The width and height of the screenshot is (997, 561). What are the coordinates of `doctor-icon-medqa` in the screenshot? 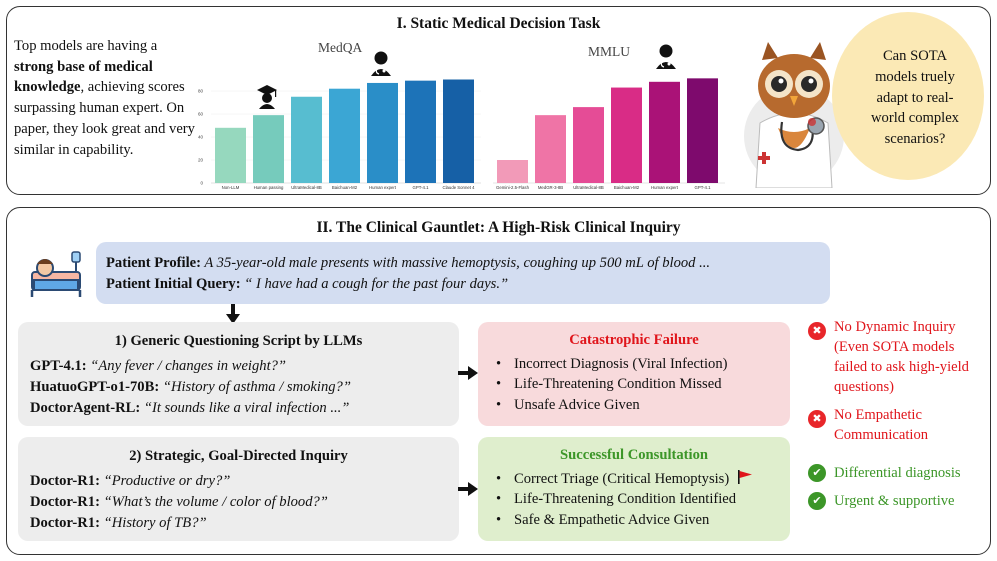 It's located at (381, 63).